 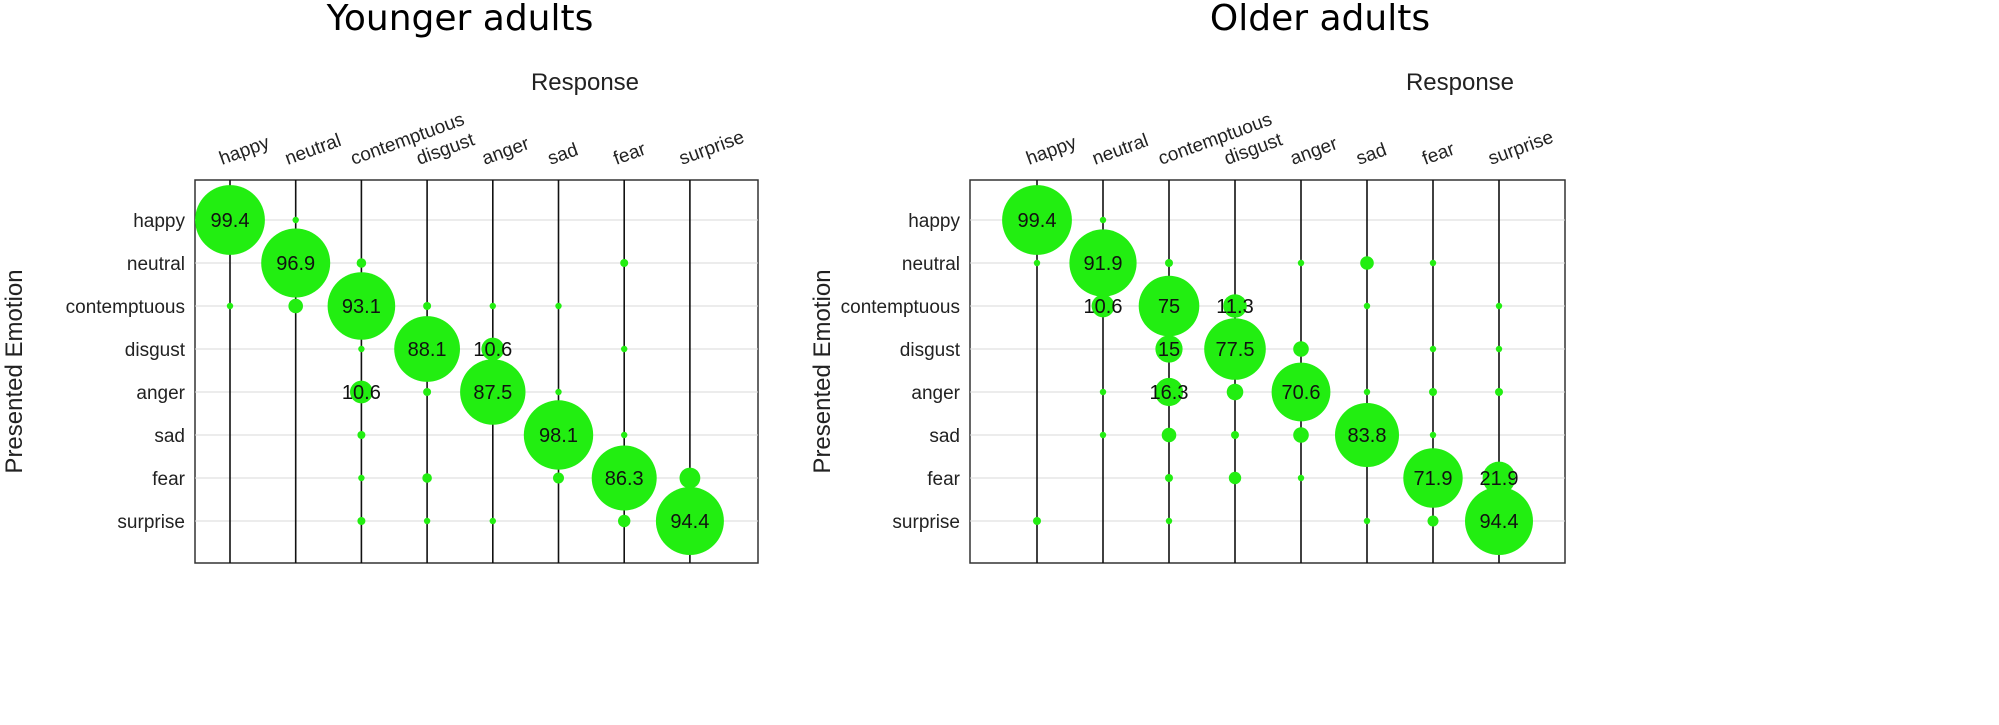 I want to click on x-axis-title: Response, so click(x=1460, y=82).